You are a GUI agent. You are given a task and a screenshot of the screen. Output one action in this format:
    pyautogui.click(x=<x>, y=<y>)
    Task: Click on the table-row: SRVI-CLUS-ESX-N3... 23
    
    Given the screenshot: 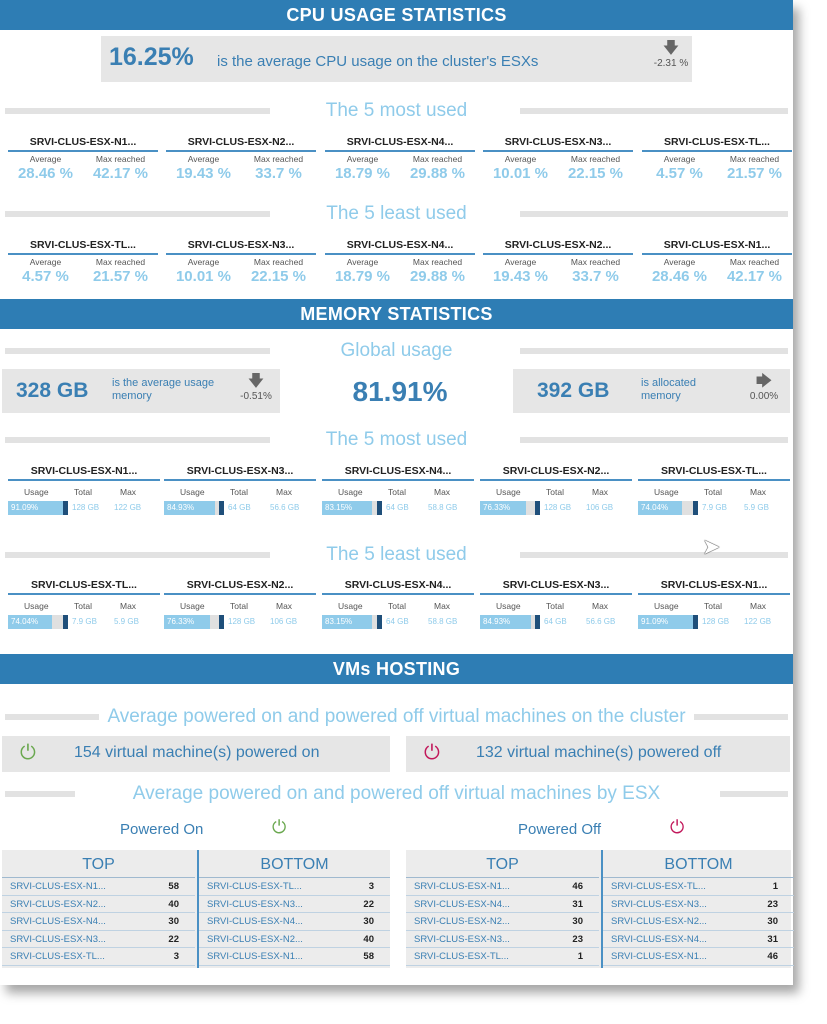 What is the action you would take?
    pyautogui.click(x=698, y=905)
    